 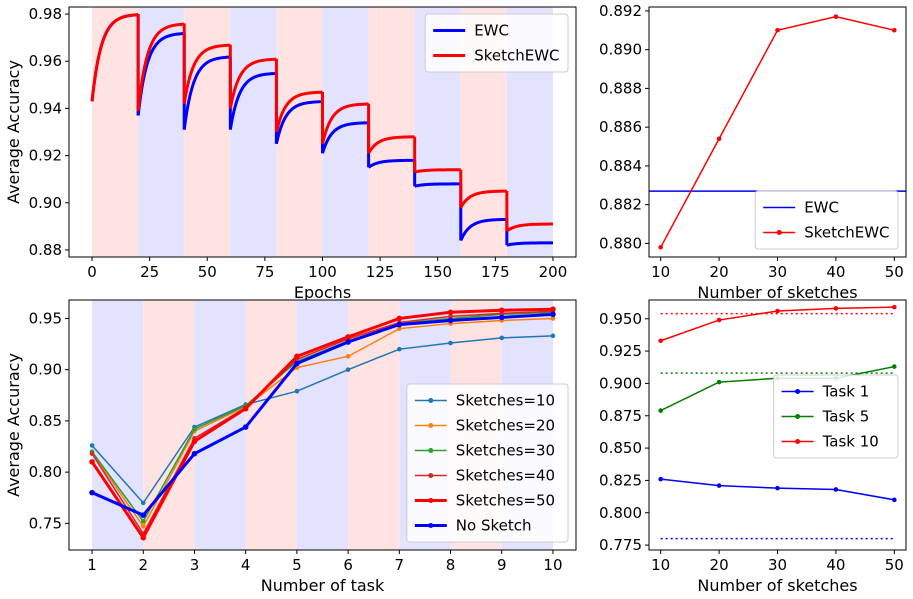 I want to click on x-tick-label: 0, so click(x=92, y=272).